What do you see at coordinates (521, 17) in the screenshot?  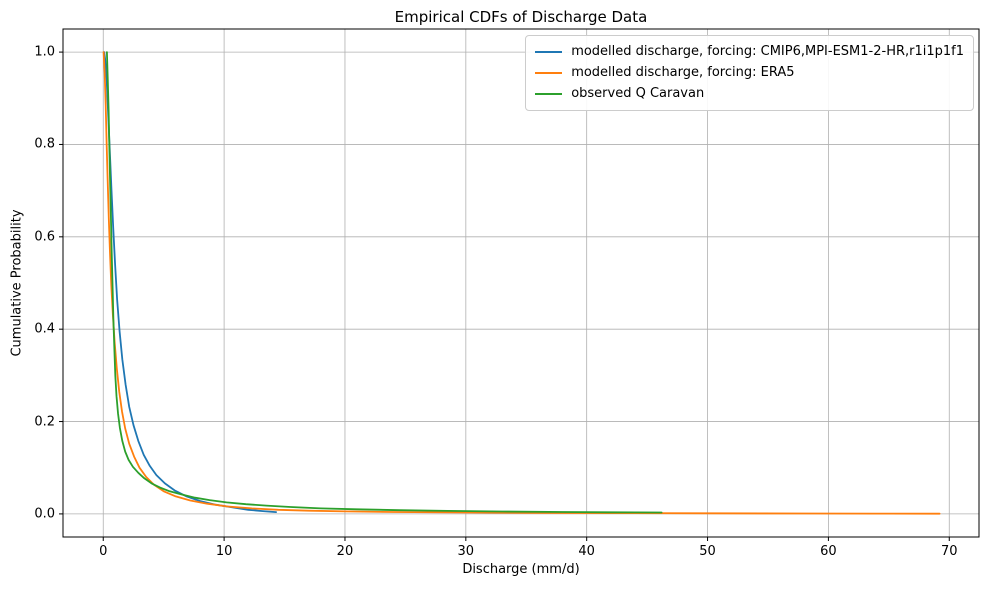 I see `chart-title: Empirical CDFs of Discharge Data` at bounding box center [521, 17].